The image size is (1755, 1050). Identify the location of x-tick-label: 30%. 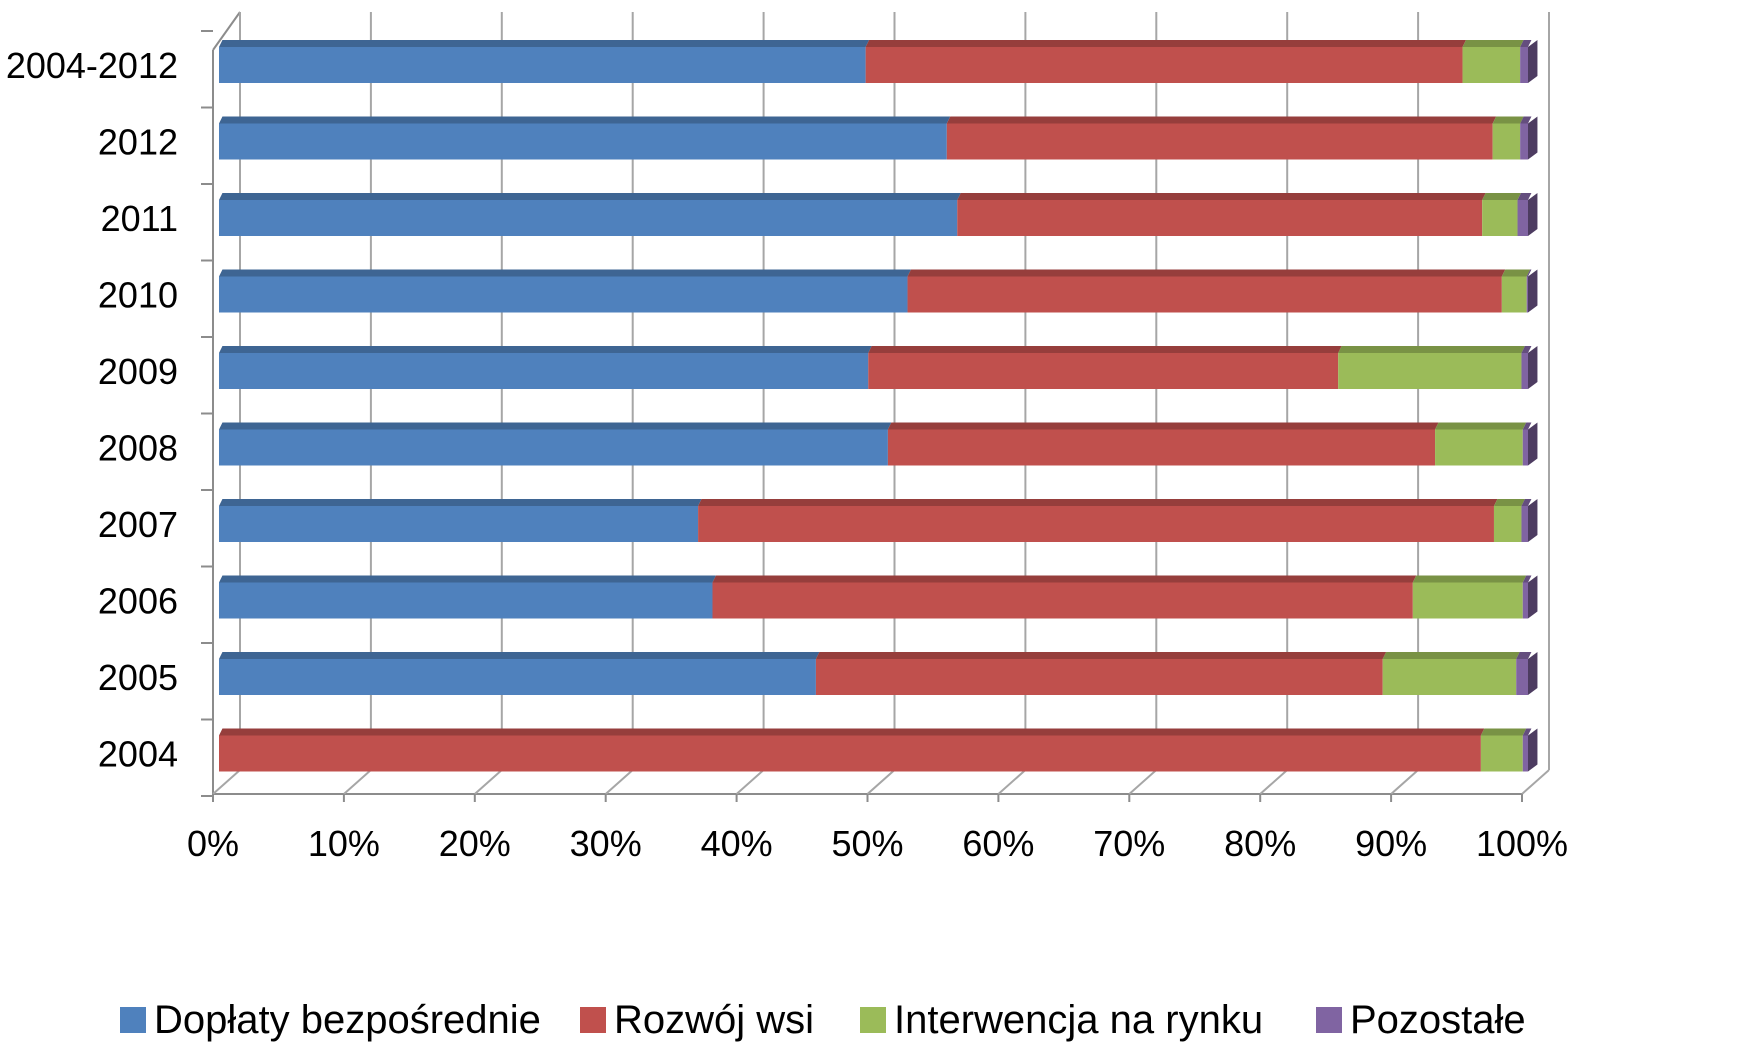
(606, 843).